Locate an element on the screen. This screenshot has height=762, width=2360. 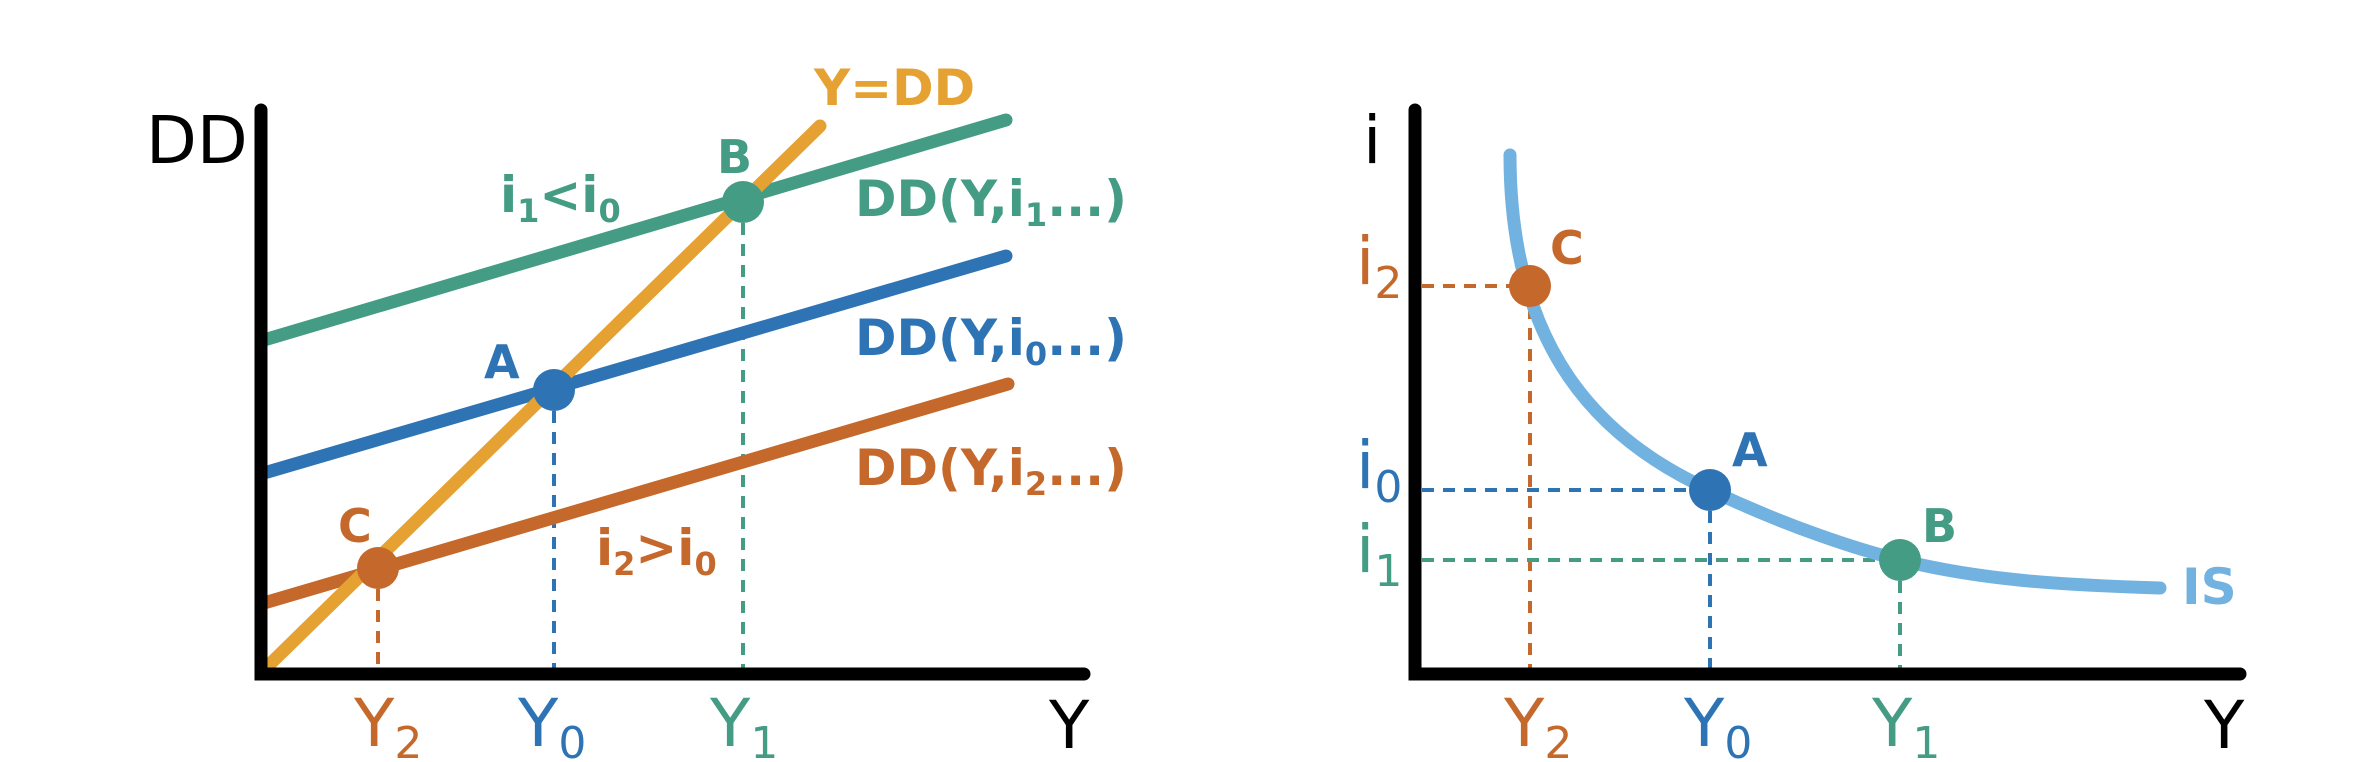
annotation-i2-b-sub: 0 is located at coordinates (705, 564).